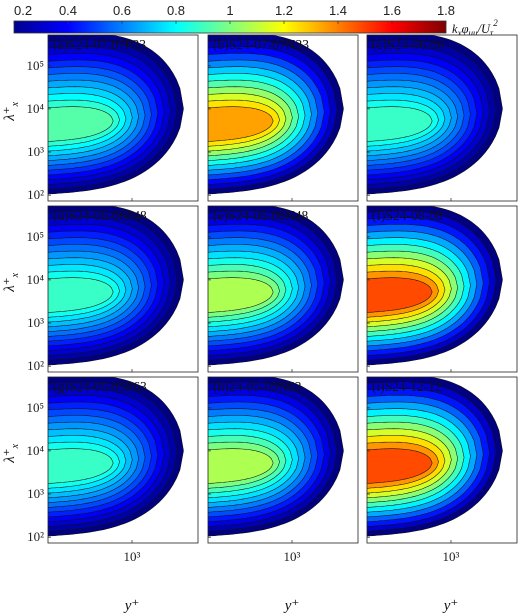 The image size is (520, 616). What do you see at coordinates (407, 215) in the screenshot?
I see `panel-label: (f)S24-08-08` at bounding box center [407, 215].